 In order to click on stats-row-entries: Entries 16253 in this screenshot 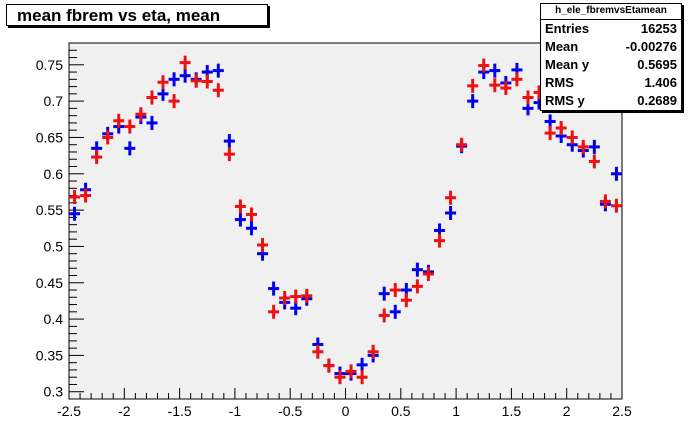, I will do `click(611, 29)`.